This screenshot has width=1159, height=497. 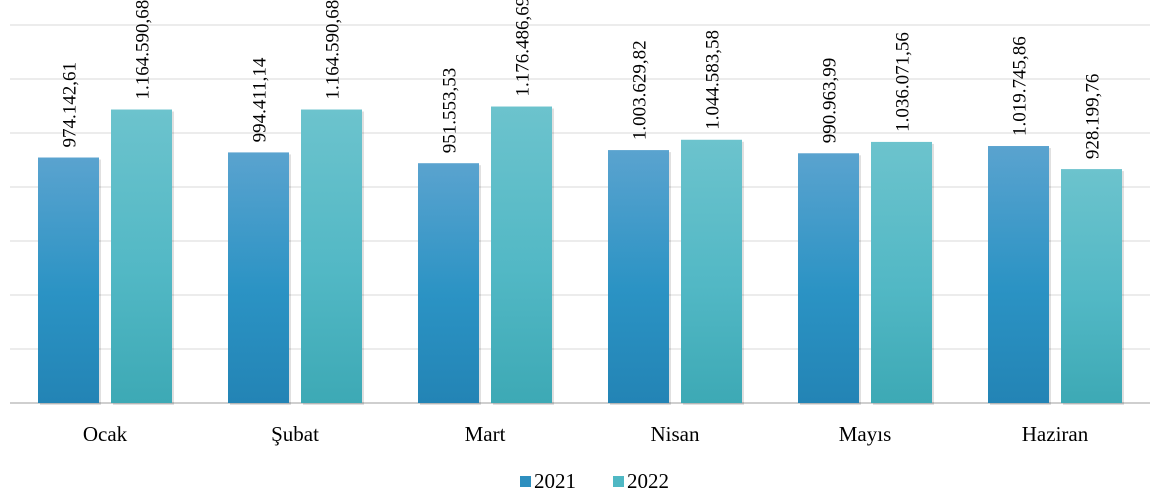 I want to click on data-label: 1.044.583,58, so click(x=713, y=80).